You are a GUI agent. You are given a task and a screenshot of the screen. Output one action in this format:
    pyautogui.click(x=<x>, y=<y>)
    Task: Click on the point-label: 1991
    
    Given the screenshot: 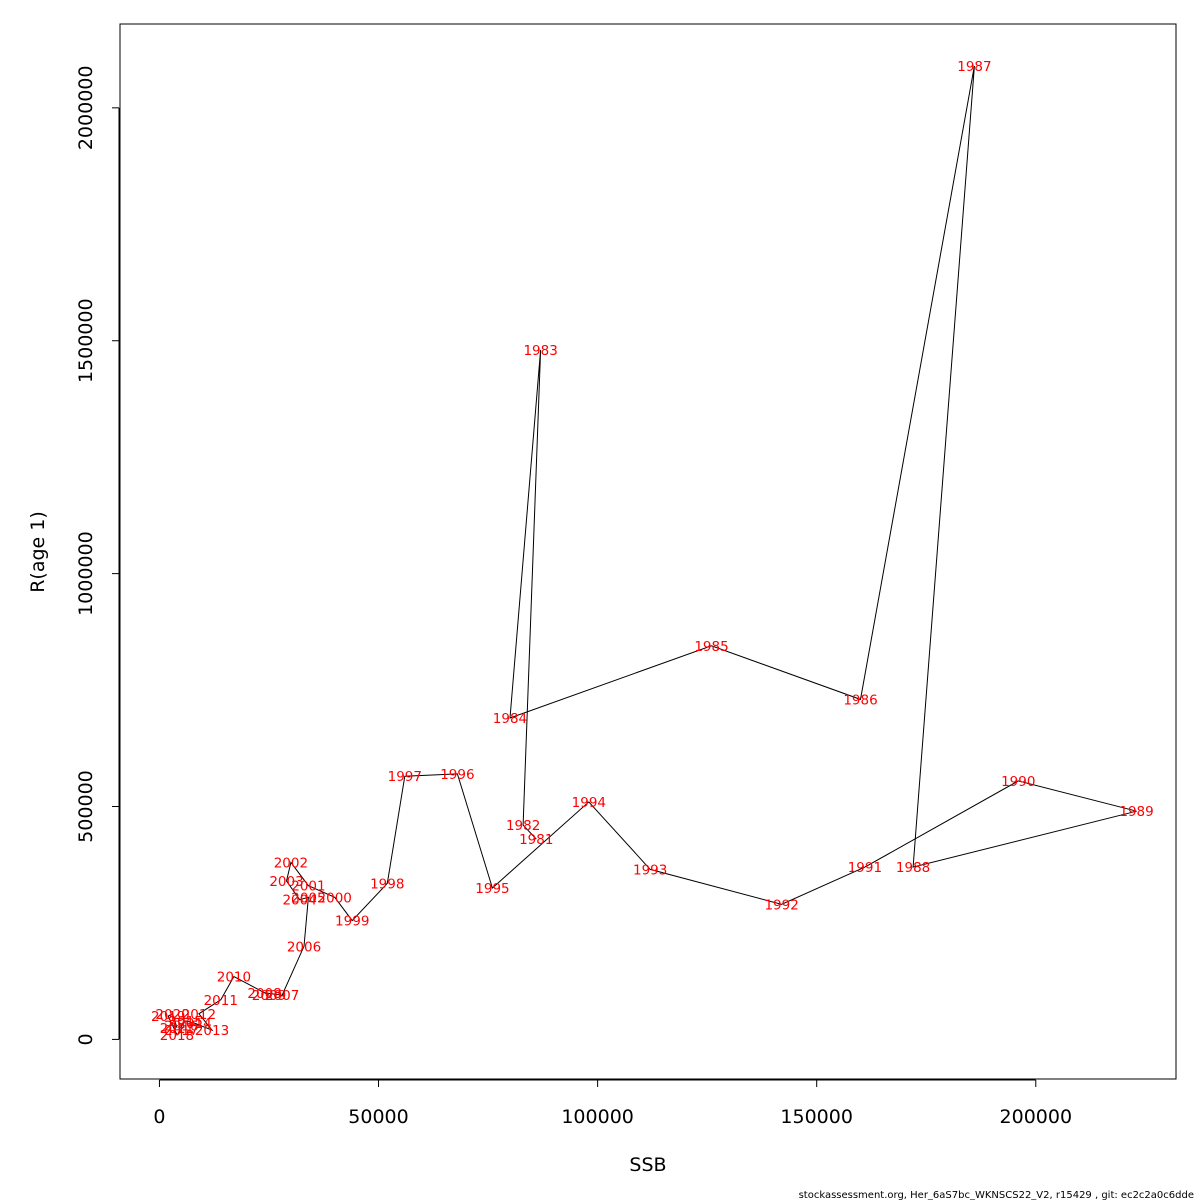 What is the action you would take?
    pyautogui.click(x=865, y=868)
    